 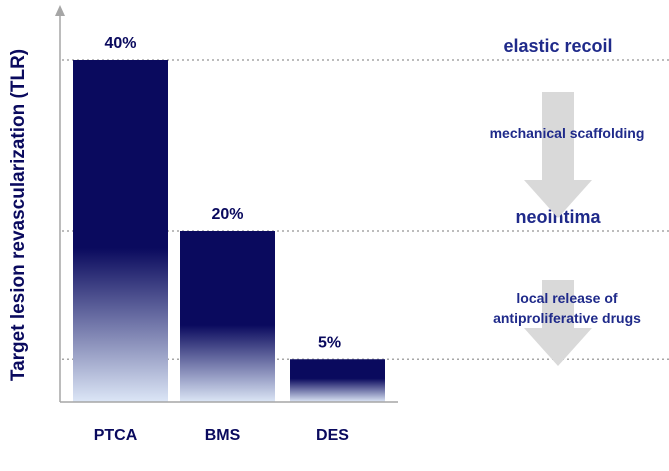 I want to click on data-label: 40%, so click(x=120, y=43).